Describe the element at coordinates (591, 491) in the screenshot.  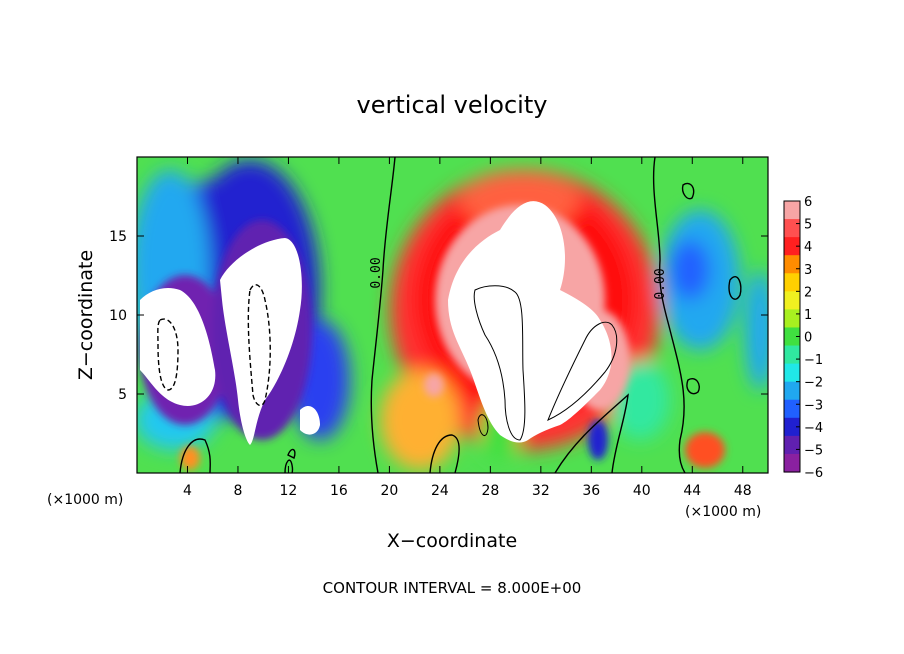
I see `x-tick-label: 36` at that location.